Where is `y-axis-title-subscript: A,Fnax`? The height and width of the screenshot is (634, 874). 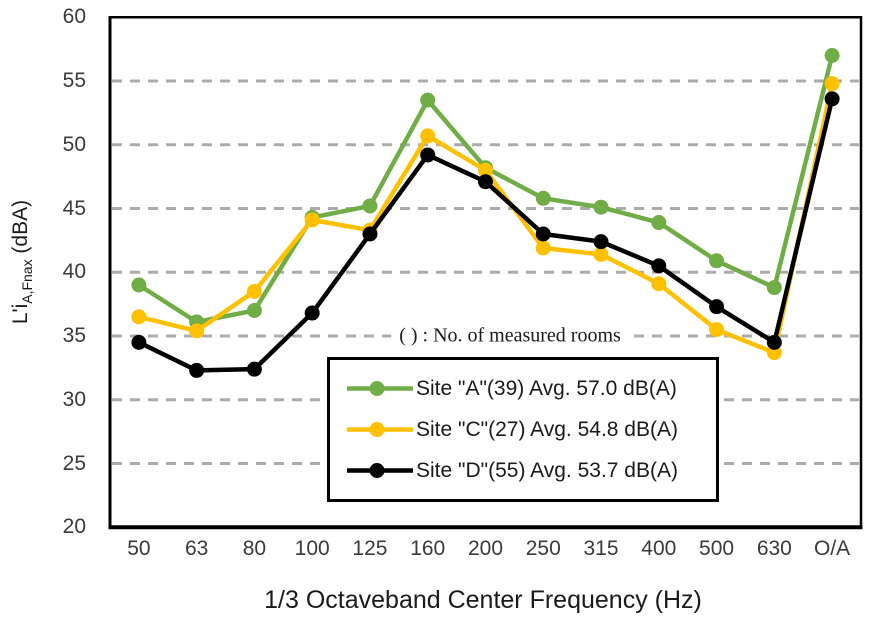
y-axis-title-subscript: A,Fnax is located at coordinates (27, 281).